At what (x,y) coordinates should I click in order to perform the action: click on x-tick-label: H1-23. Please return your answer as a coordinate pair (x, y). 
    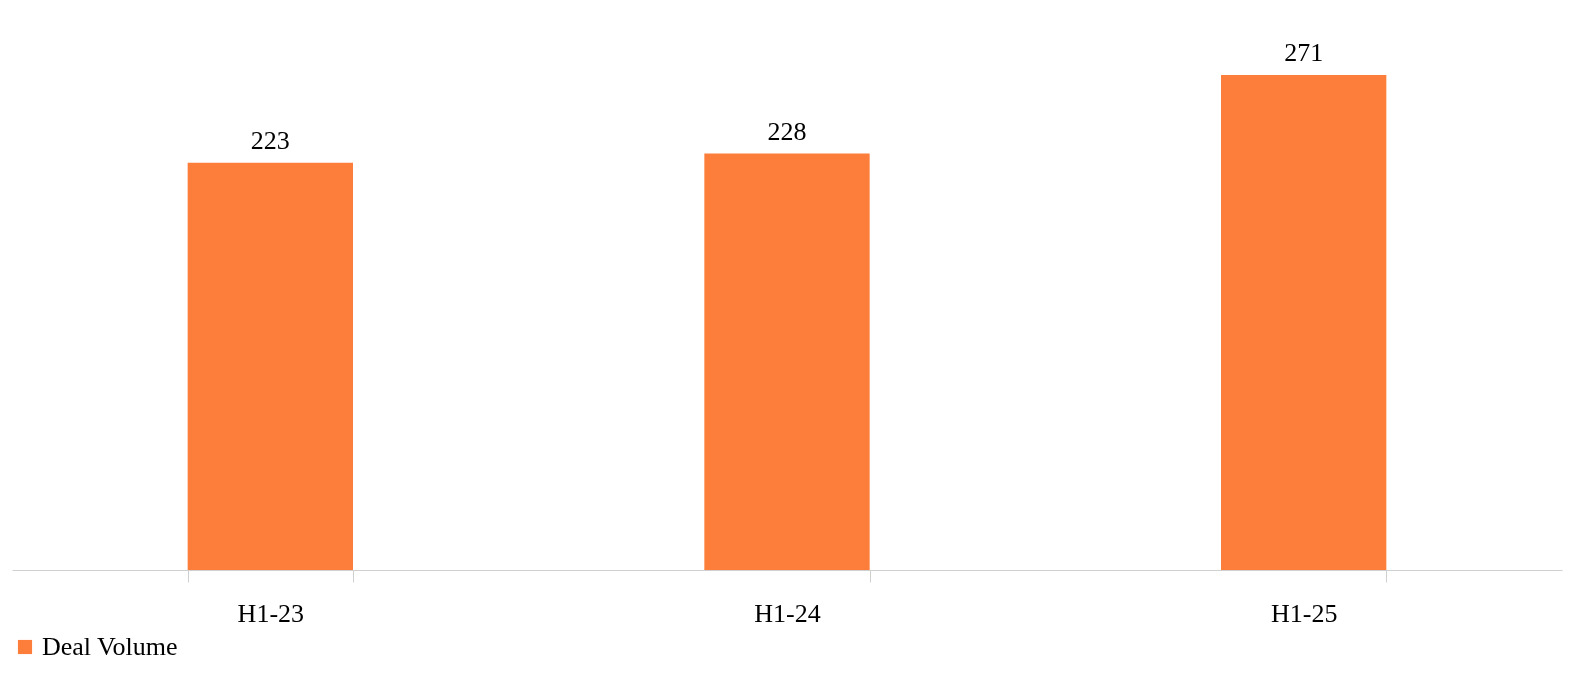
    Looking at the image, I should click on (271, 613).